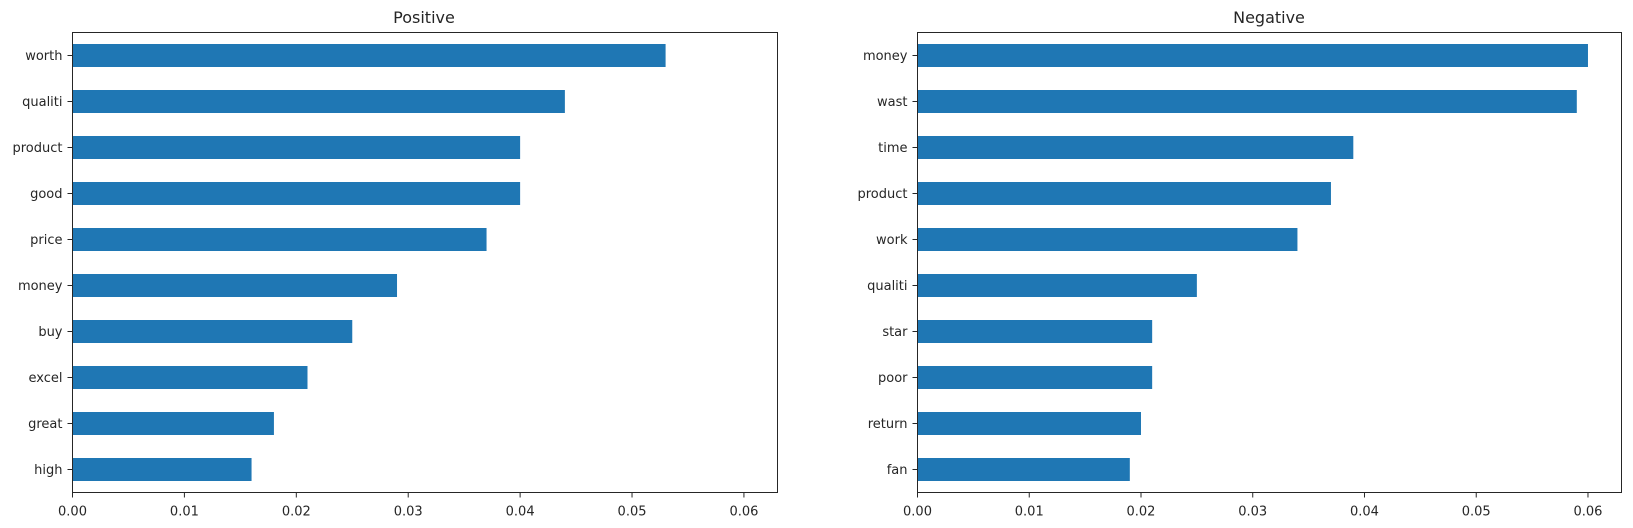 Image resolution: width=1633 pixels, height=528 pixels. What do you see at coordinates (897, 470) in the screenshot?
I see `y-tick-label: fan` at bounding box center [897, 470].